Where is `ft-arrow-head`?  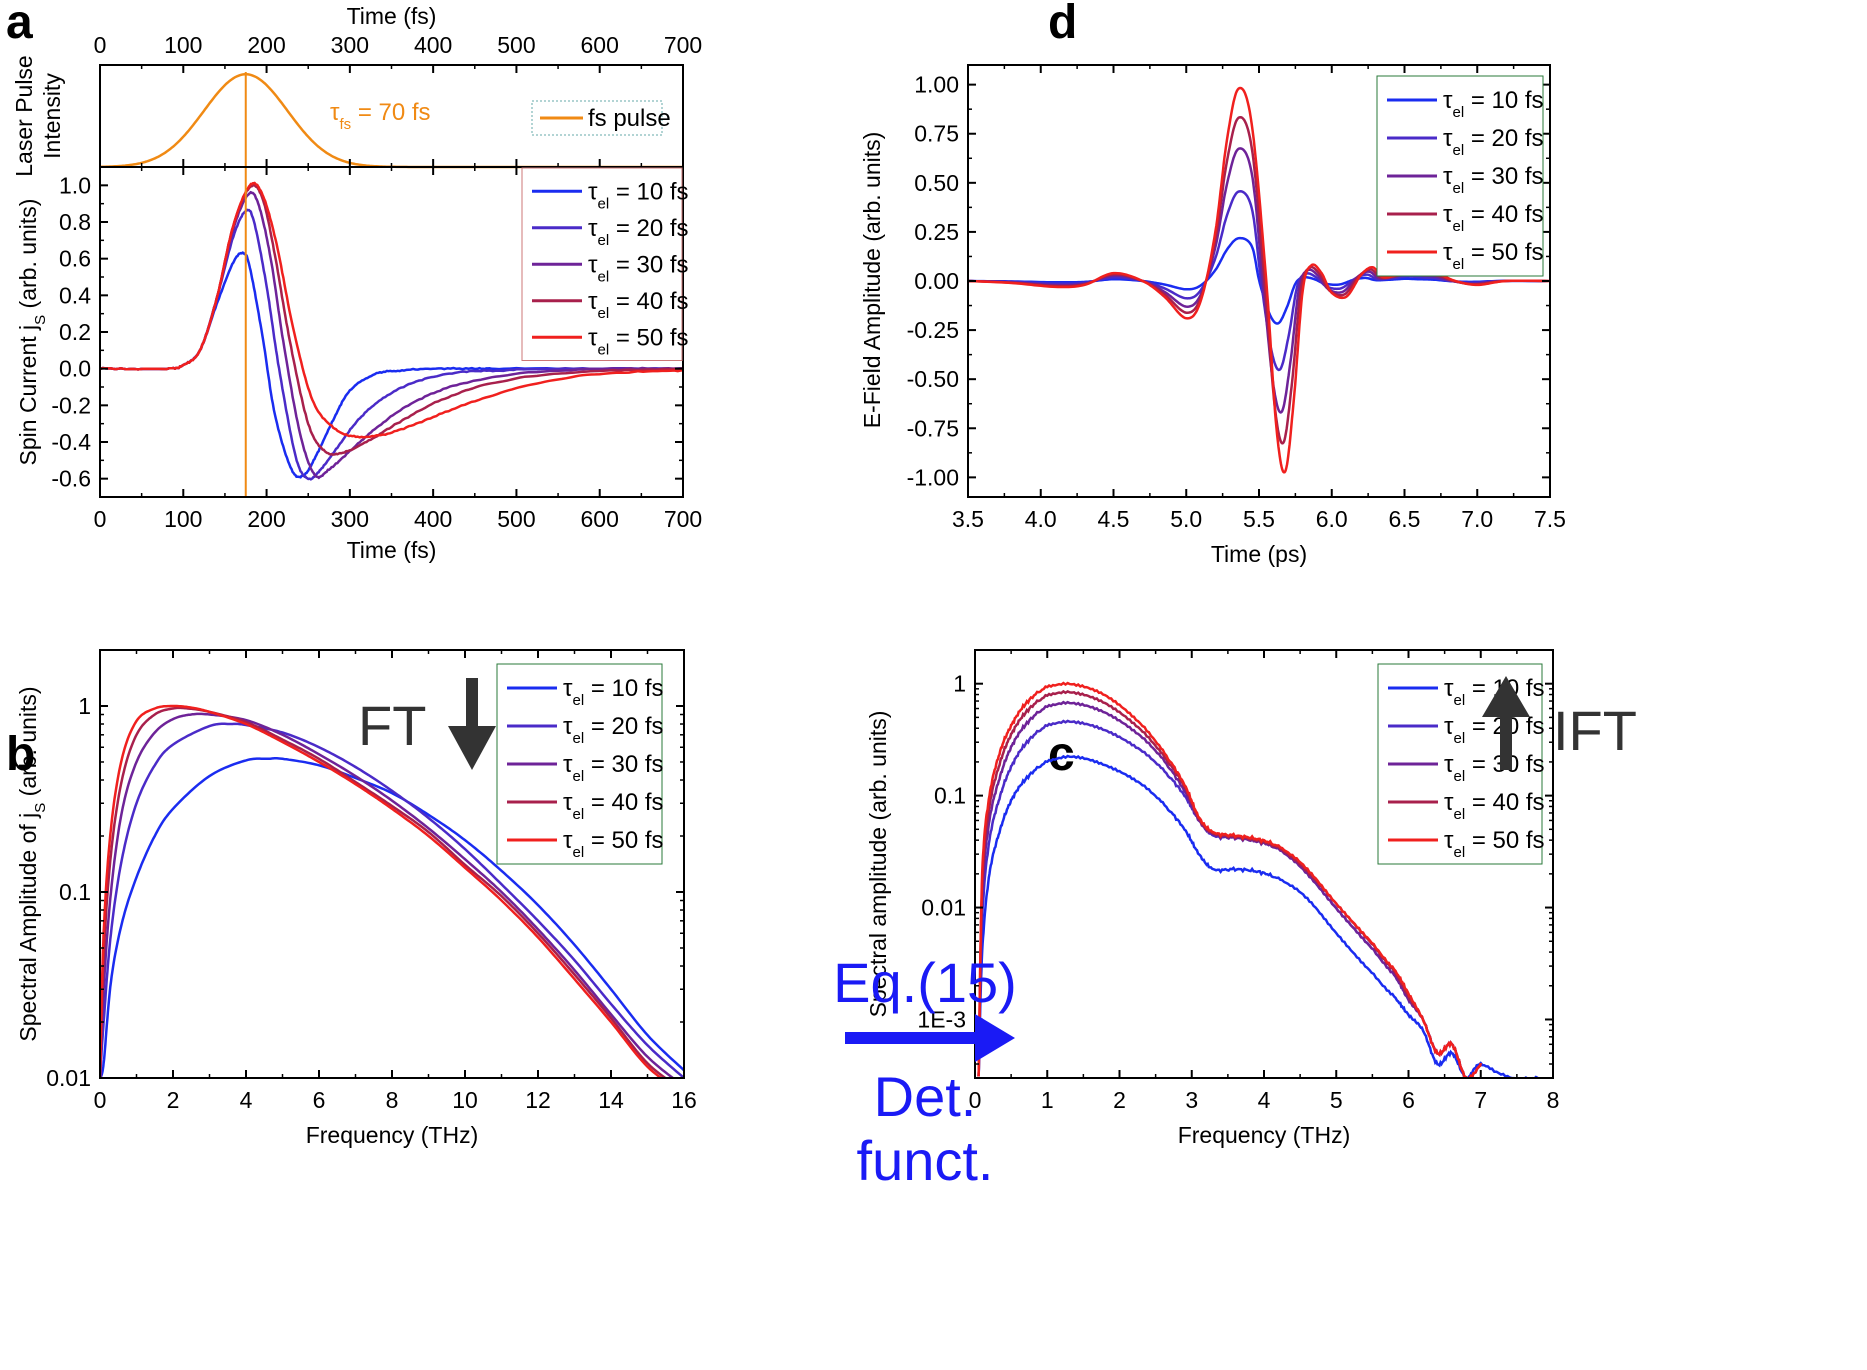
ft-arrow-head is located at coordinates (472, 748).